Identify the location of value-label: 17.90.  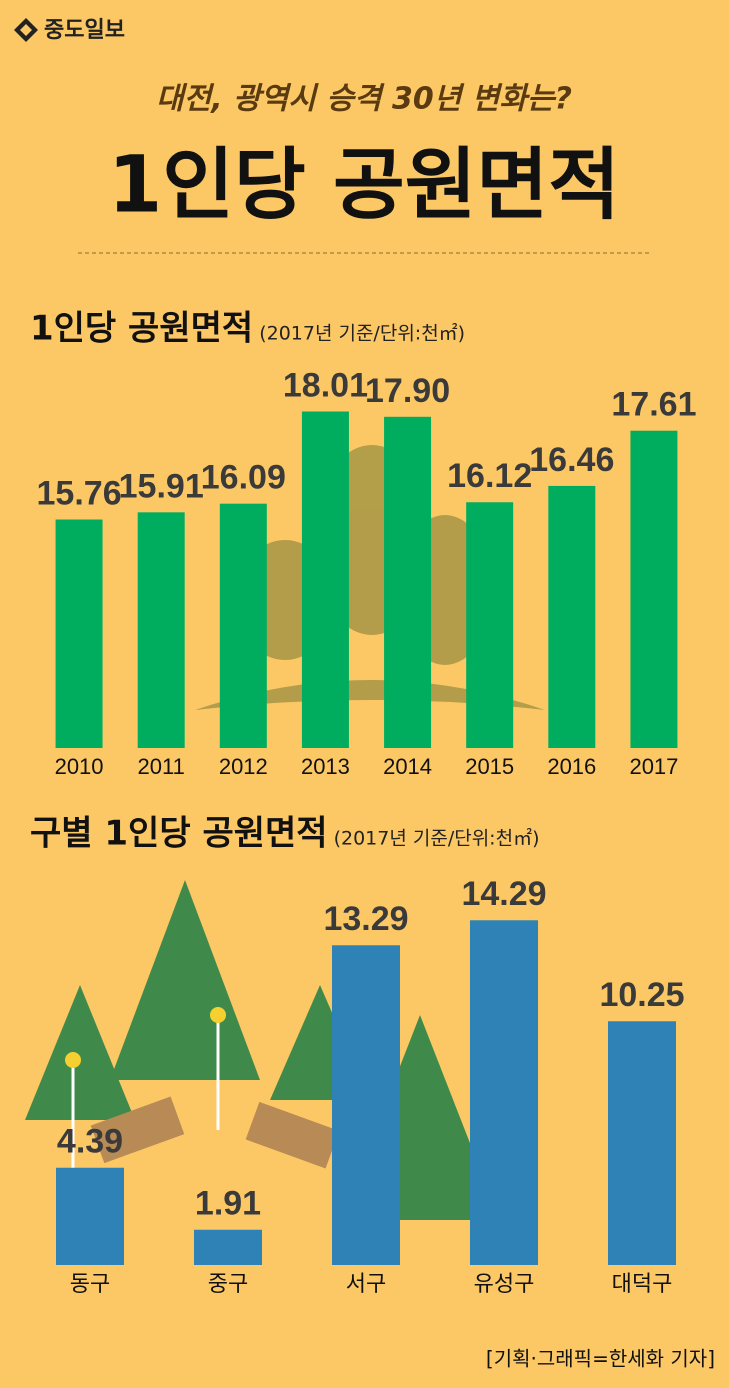
(407, 391).